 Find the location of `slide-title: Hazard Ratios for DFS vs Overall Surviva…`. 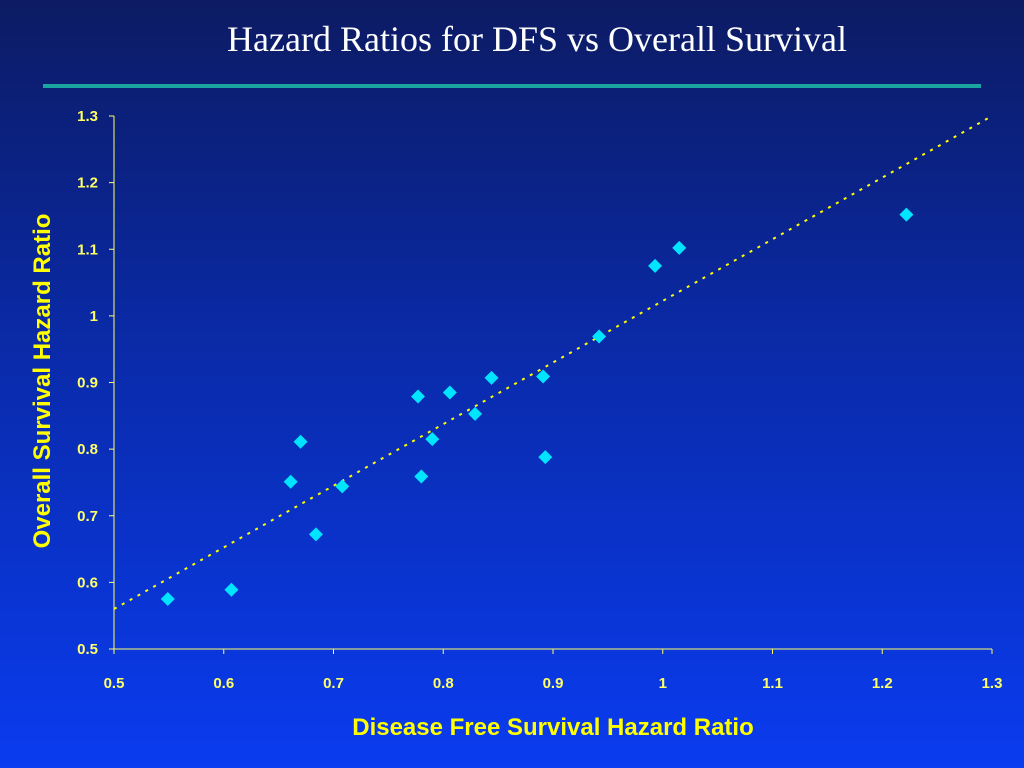

slide-title: Hazard Ratios for DFS vs Overall Surviva… is located at coordinates (537, 39).